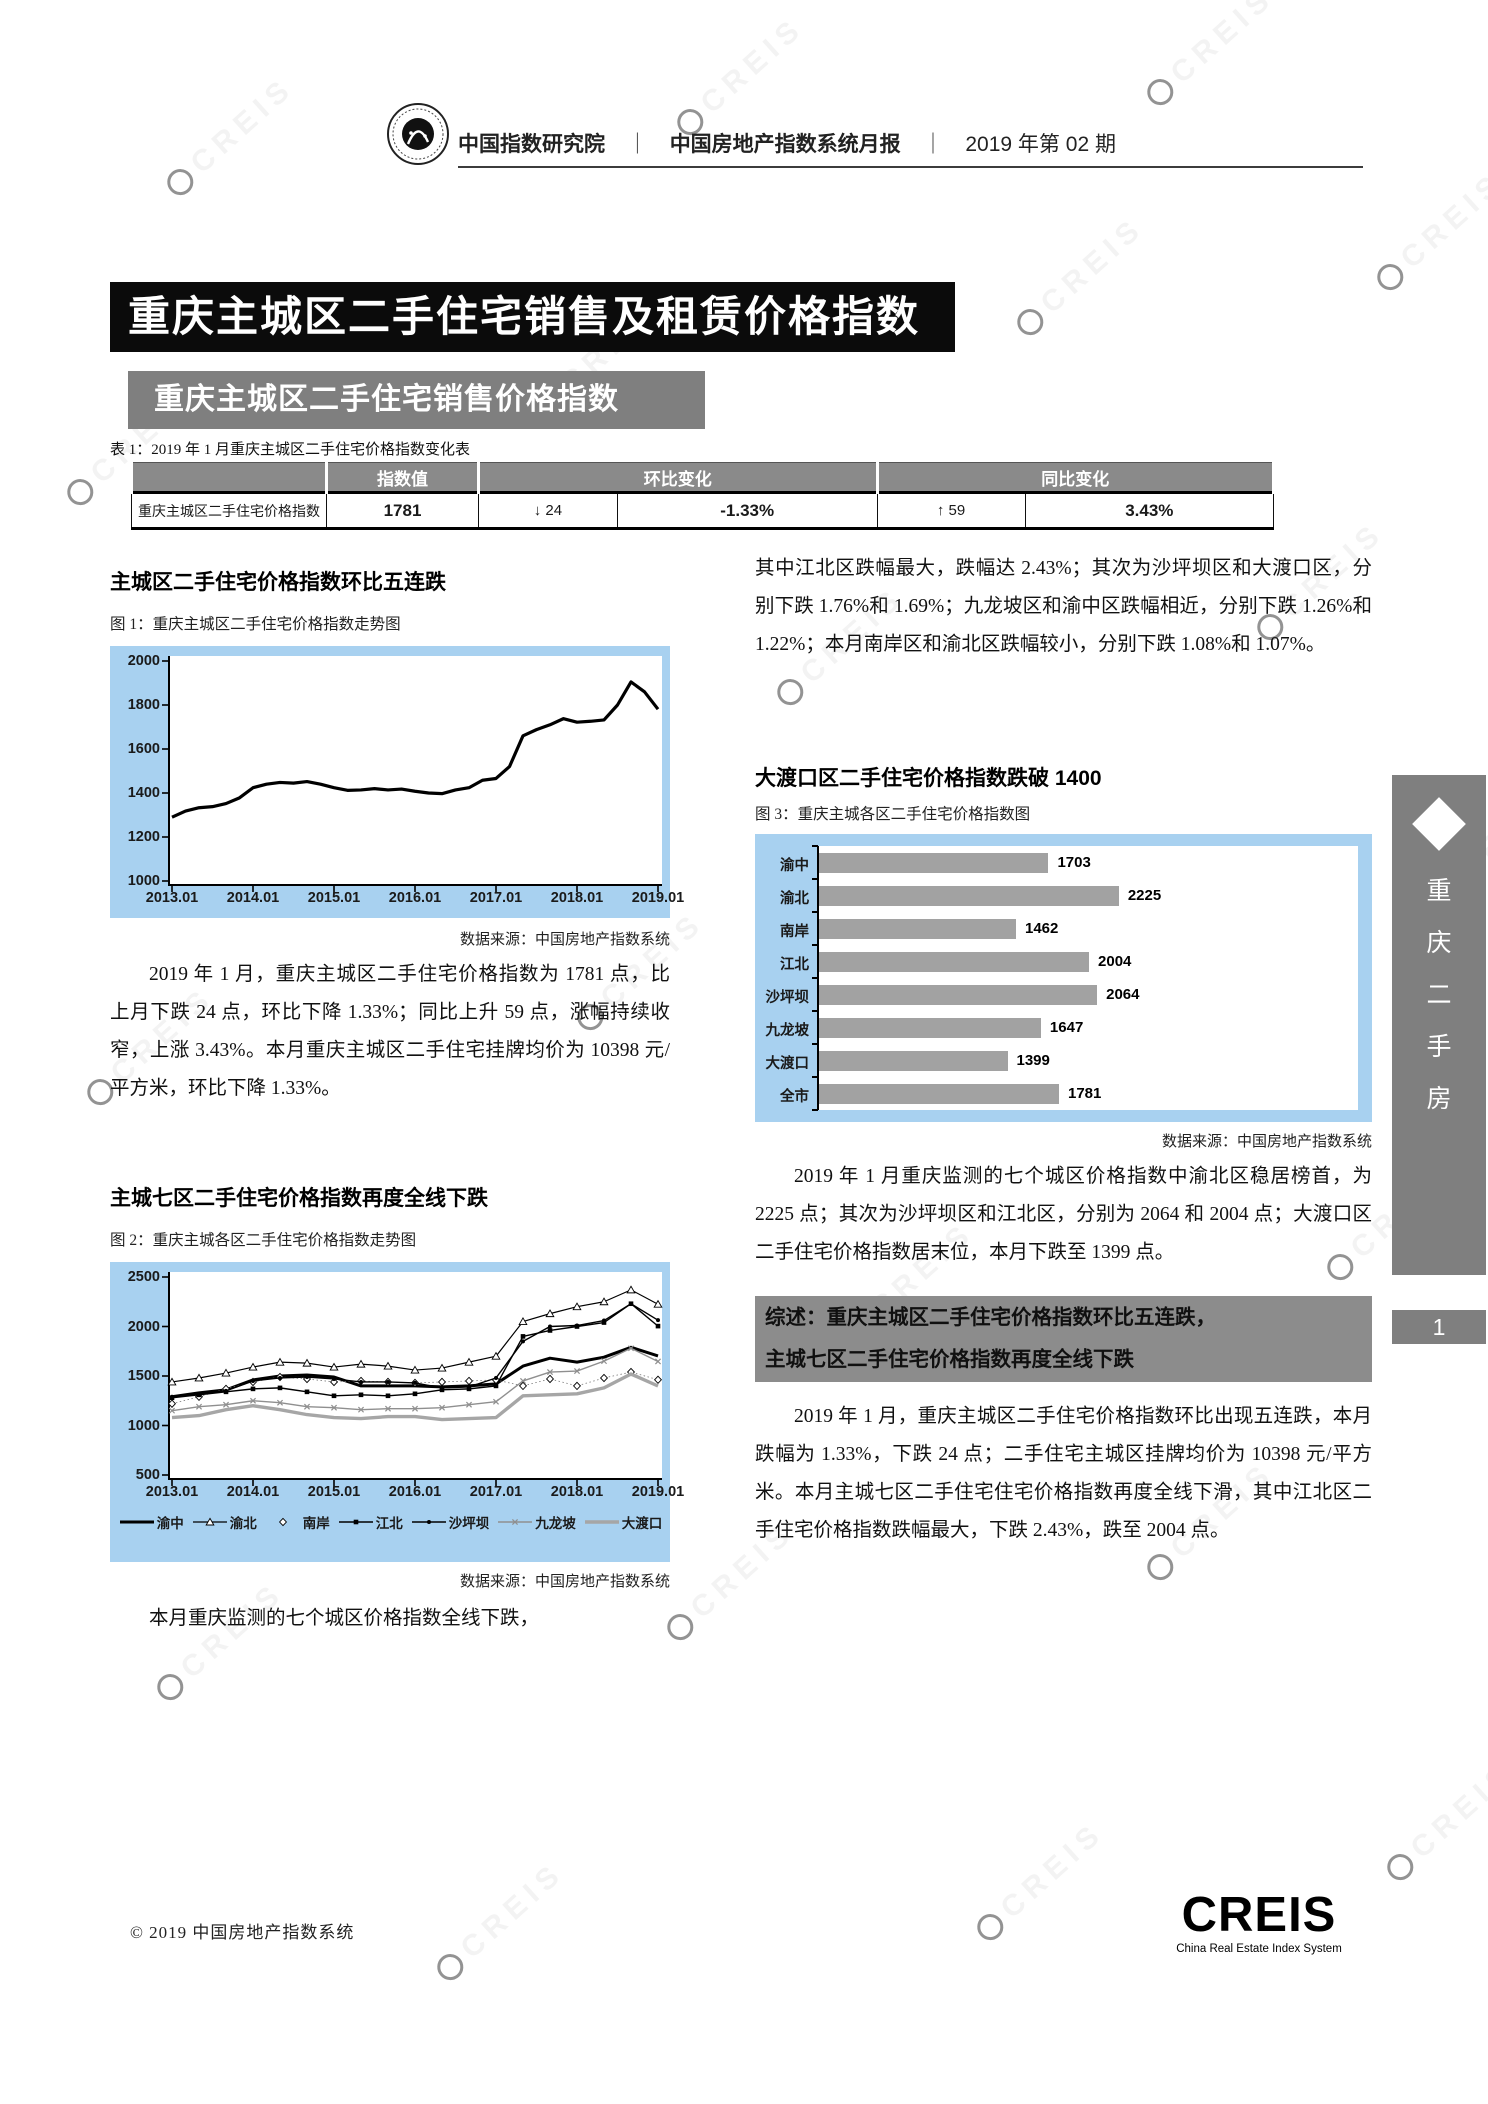 This screenshot has height=2104, width=1488. What do you see at coordinates (1088, 1027) in the screenshot?
I see `bar-row: 1647` at bounding box center [1088, 1027].